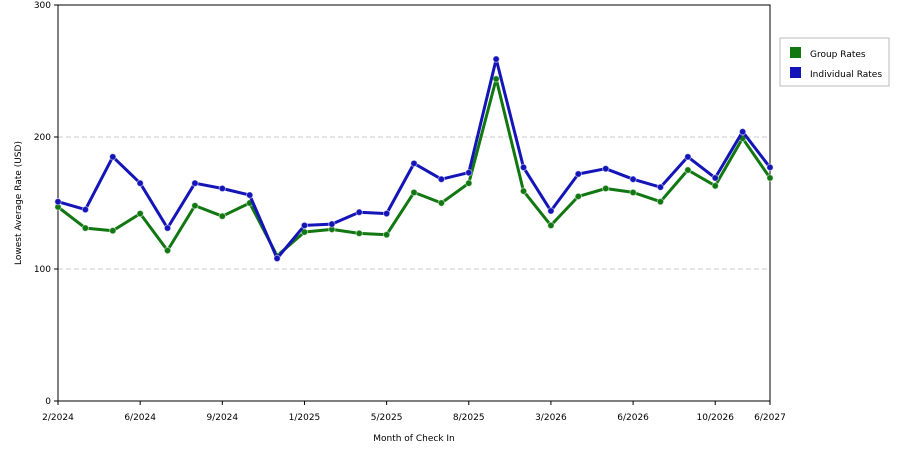  I want to click on x-tick-label: 1/2025, so click(305, 418).